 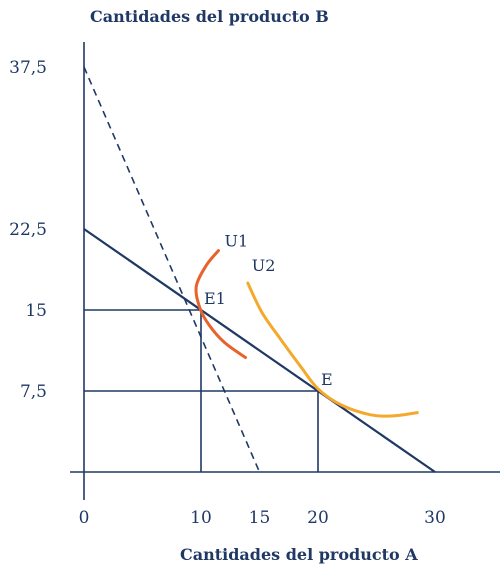 I want to click on indifference-curve-u1, so click(x=220, y=304).